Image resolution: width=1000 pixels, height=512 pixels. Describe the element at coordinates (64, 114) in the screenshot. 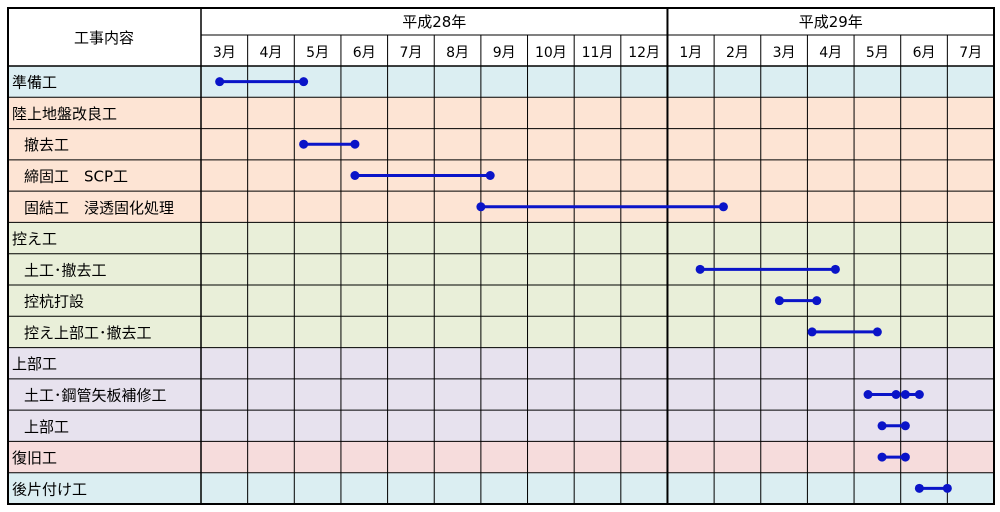

I see `task-label: 陸上地盤改良工` at that location.